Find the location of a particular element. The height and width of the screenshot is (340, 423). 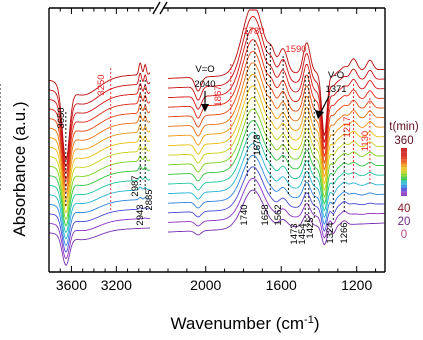

spectrum-trace-8-seg0 is located at coordinates (99, 179).